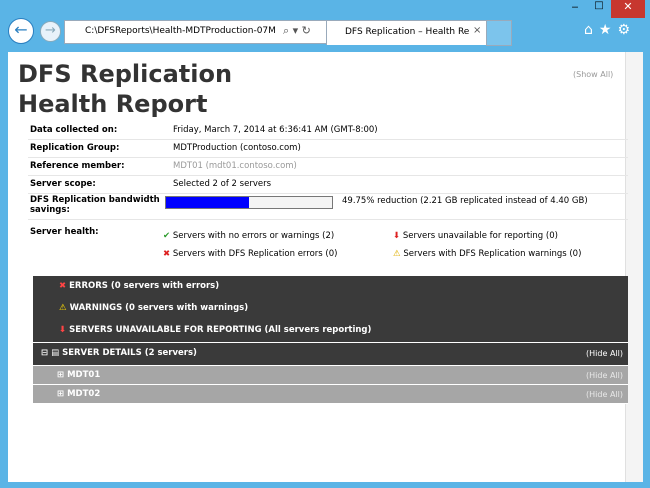 Image resolution: width=650 pixels, height=488 pixels. Describe the element at coordinates (170, 353) in the screenshot. I see `section-detail: (2 servers)` at that location.